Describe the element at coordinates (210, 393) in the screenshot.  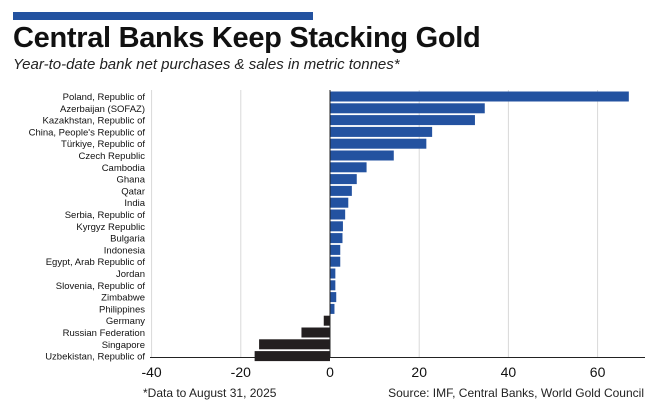
I see `footnote: *Data to August 31, 2025` at that location.